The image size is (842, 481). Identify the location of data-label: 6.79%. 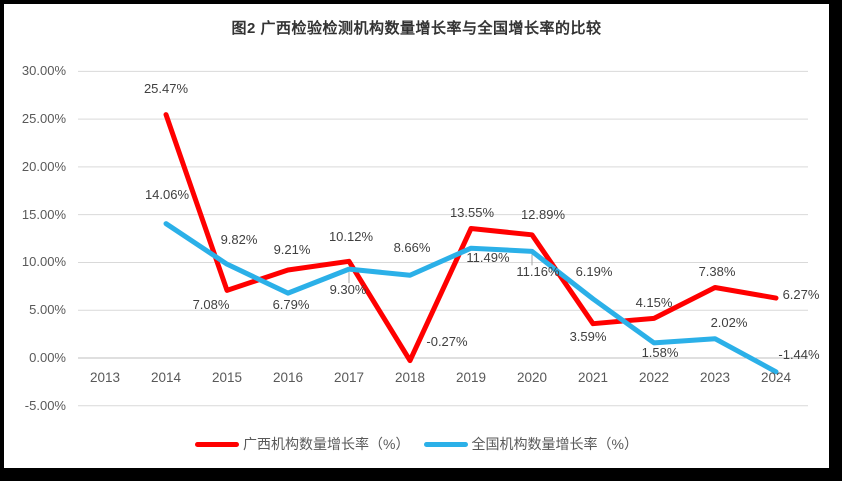
(291, 305).